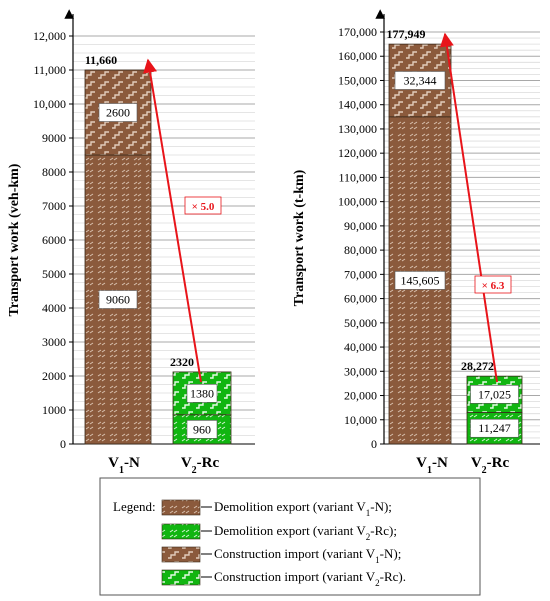 The image size is (550, 601). What do you see at coordinates (357, 32) in the screenshot?
I see `y-tick-label: 170,000` at bounding box center [357, 32].